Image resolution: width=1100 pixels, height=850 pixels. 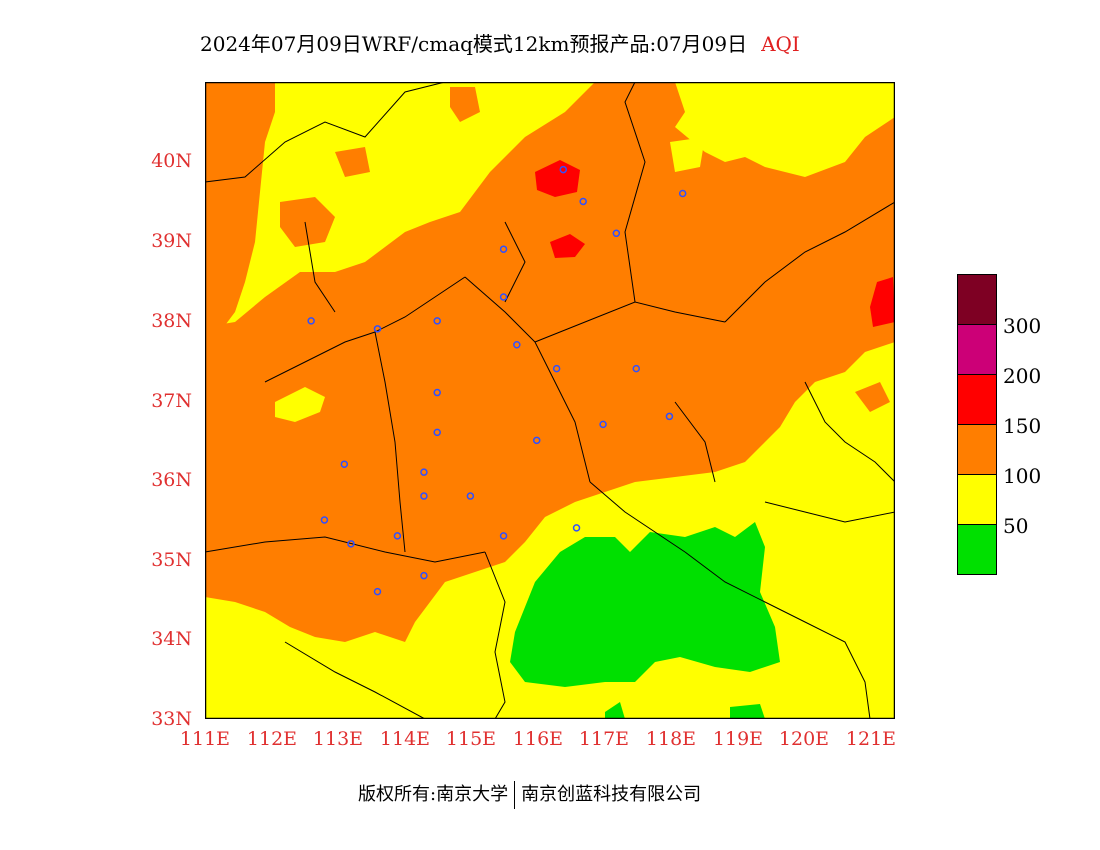 I want to click on map-title: 2024年07月09日WRF/cmaq模式12km预报产品:07月09日 AQI, so click(x=500, y=42).